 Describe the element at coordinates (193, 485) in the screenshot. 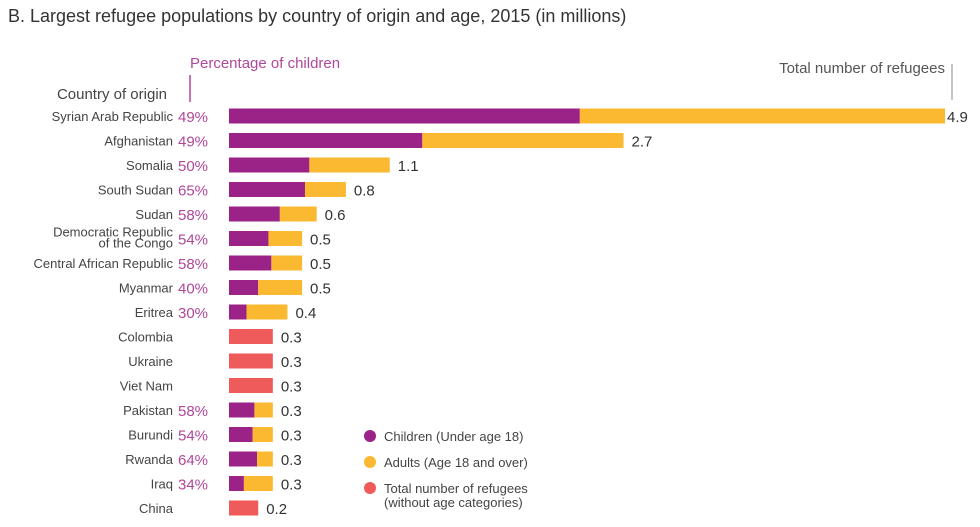

I see `children-percent-label: 34%` at that location.